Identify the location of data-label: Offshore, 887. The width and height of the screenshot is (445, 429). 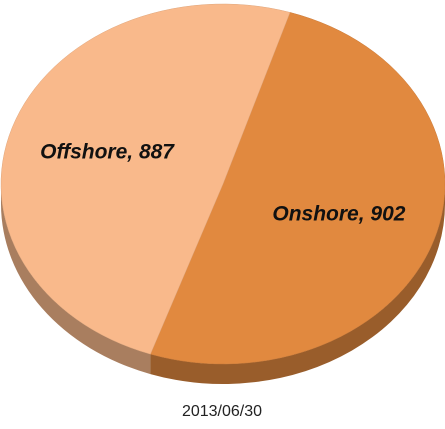
(107, 151).